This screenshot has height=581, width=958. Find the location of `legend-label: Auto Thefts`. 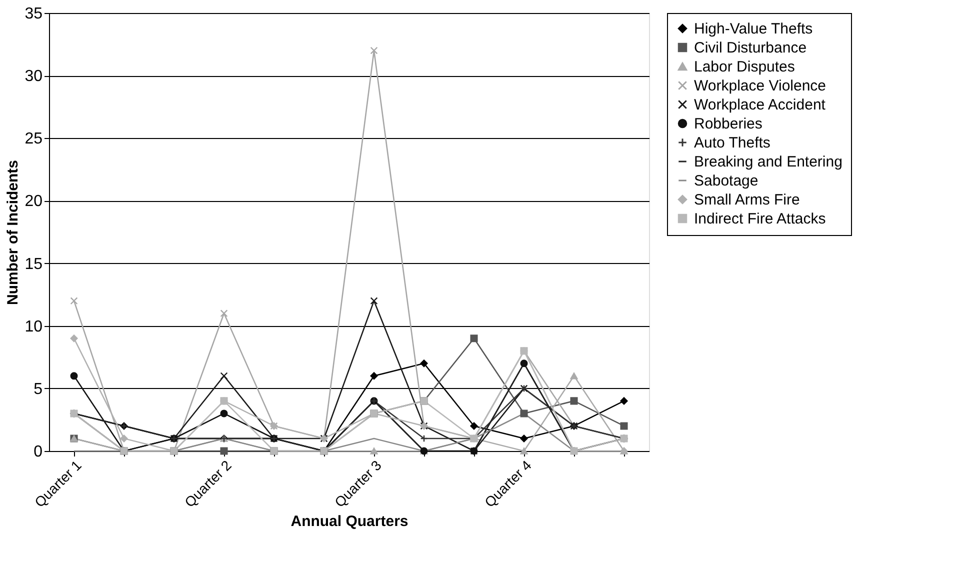

legend-label: Auto Thefts is located at coordinates (732, 143).